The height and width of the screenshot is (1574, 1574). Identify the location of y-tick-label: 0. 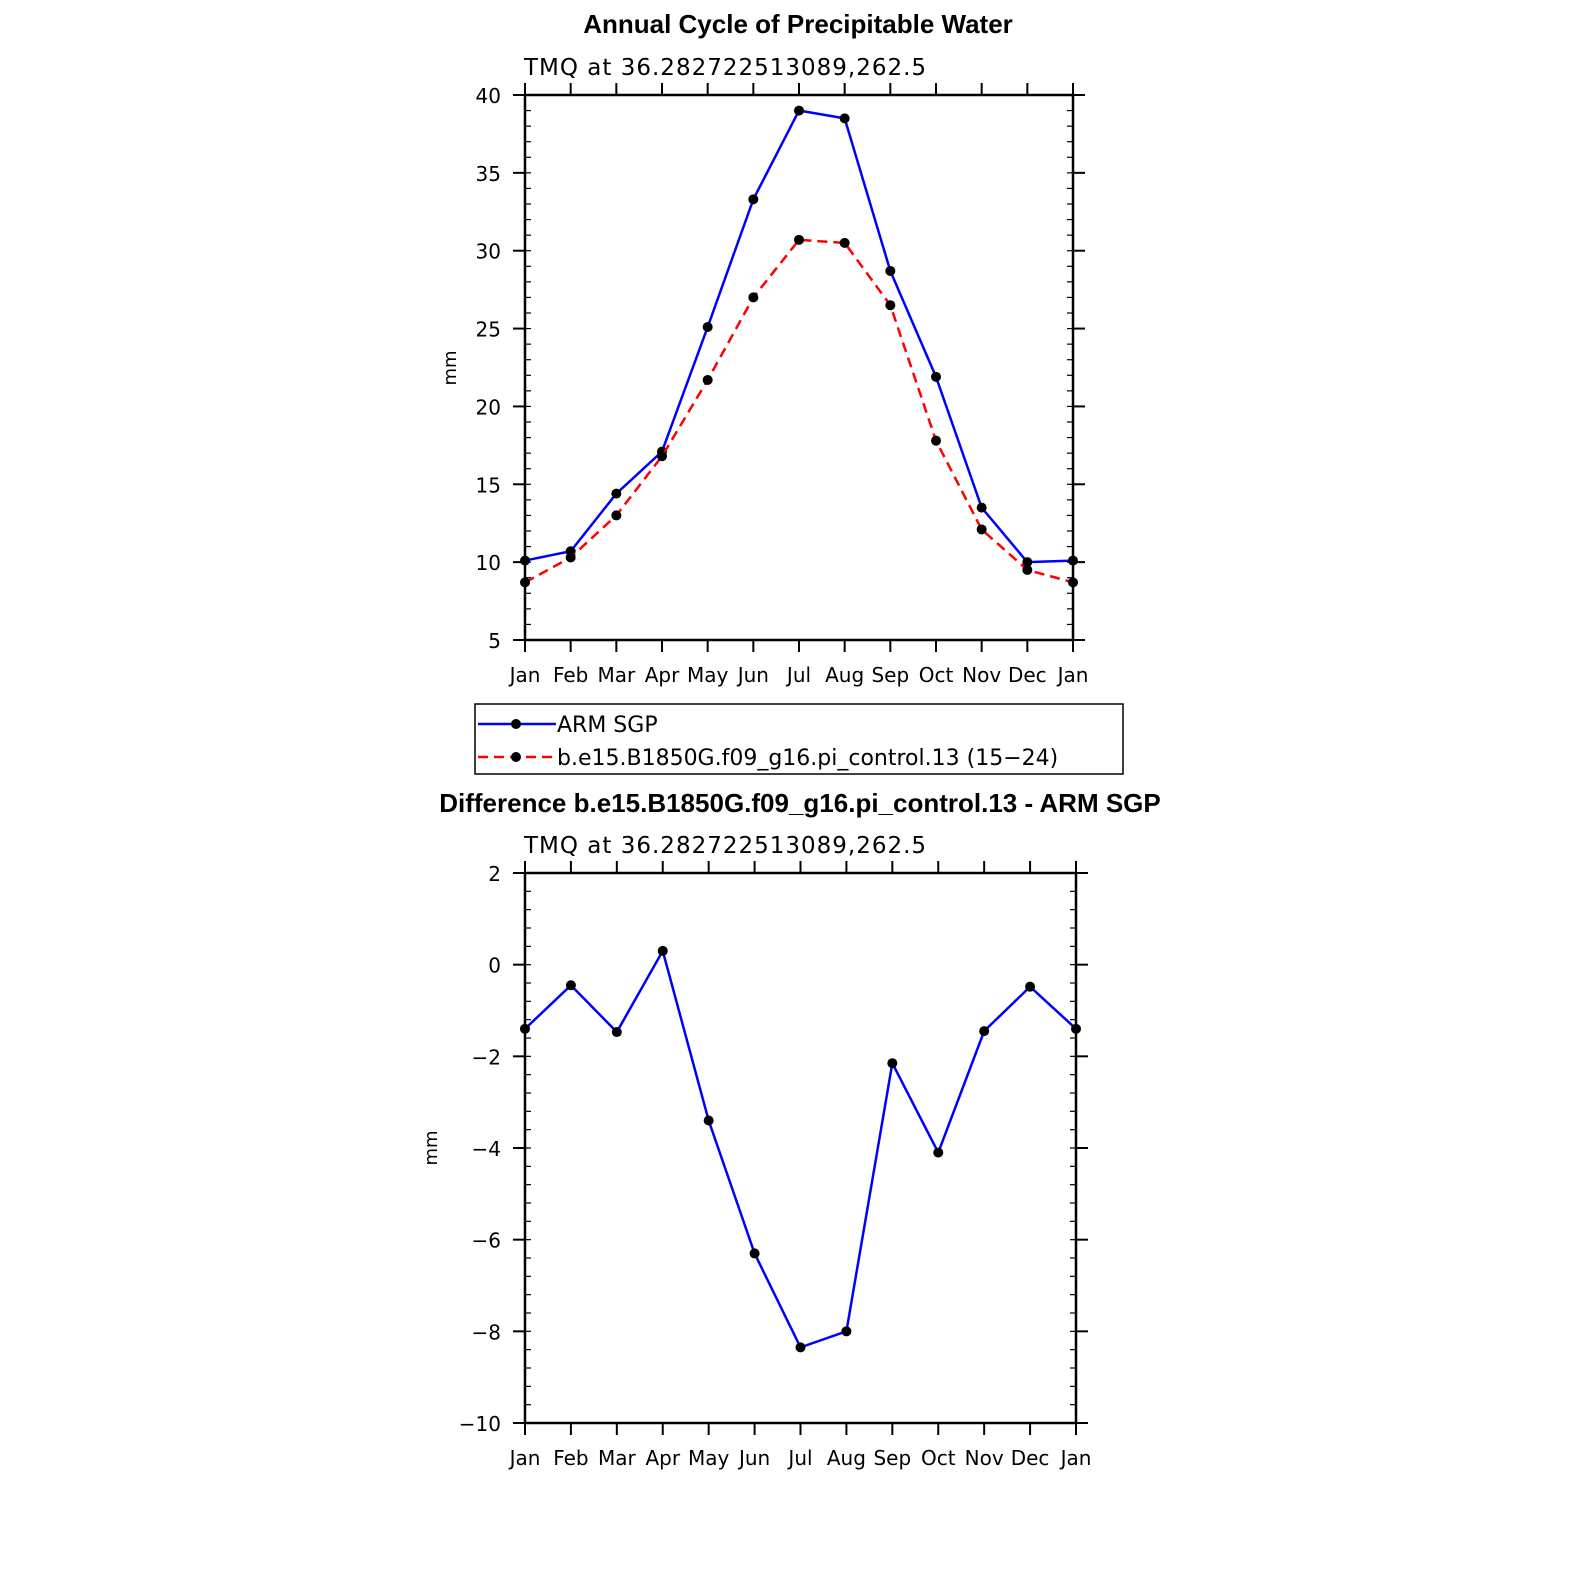
(494, 966).